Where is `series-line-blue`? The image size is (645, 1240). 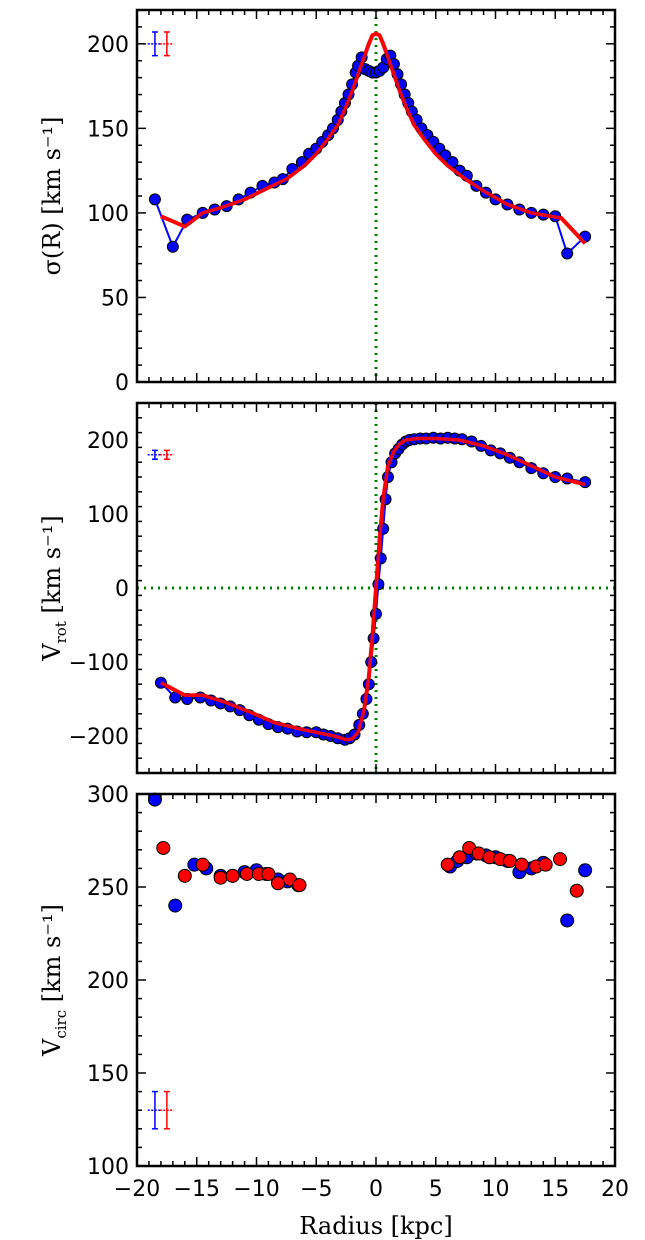 series-line-blue is located at coordinates (369, 154).